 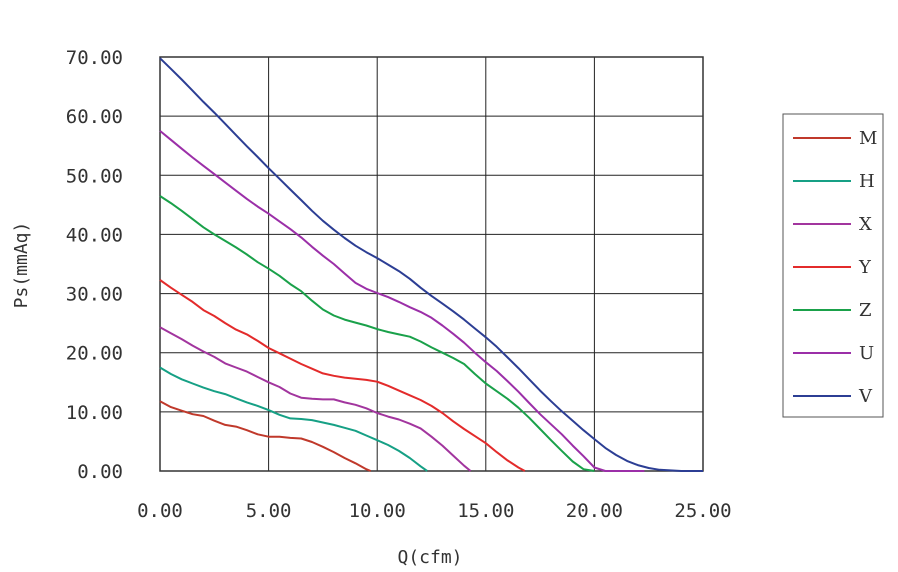 What do you see at coordinates (865, 396) in the screenshot?
I see `legend-label-V: V` at bounding box center [865, 396].